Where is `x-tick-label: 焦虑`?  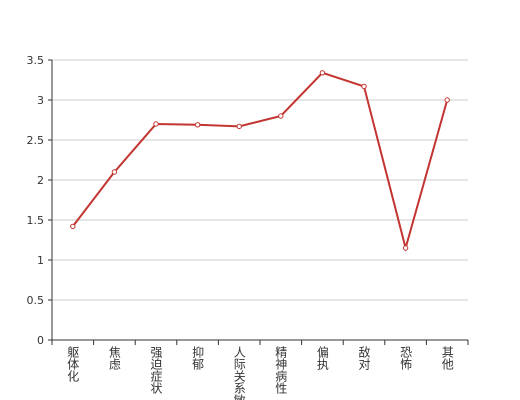 x-tick-label: 焦虑 is located at coordinates (114, 358).